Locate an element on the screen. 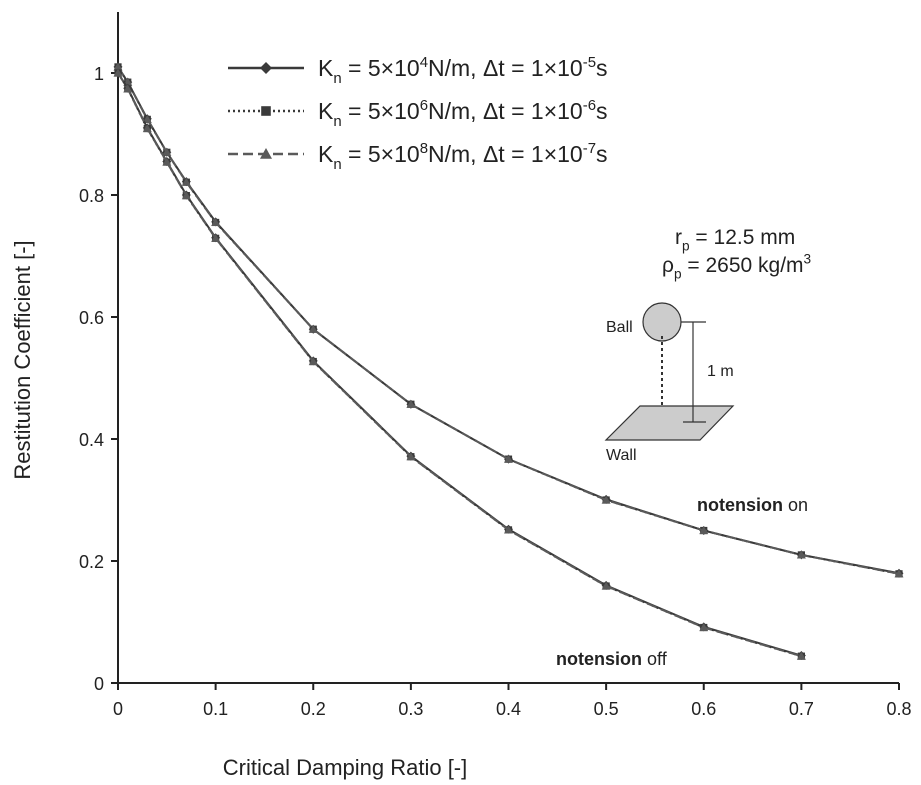 This screenshot has height=785, width=921. text-segment: -7 is located at coordinates (589, 148).